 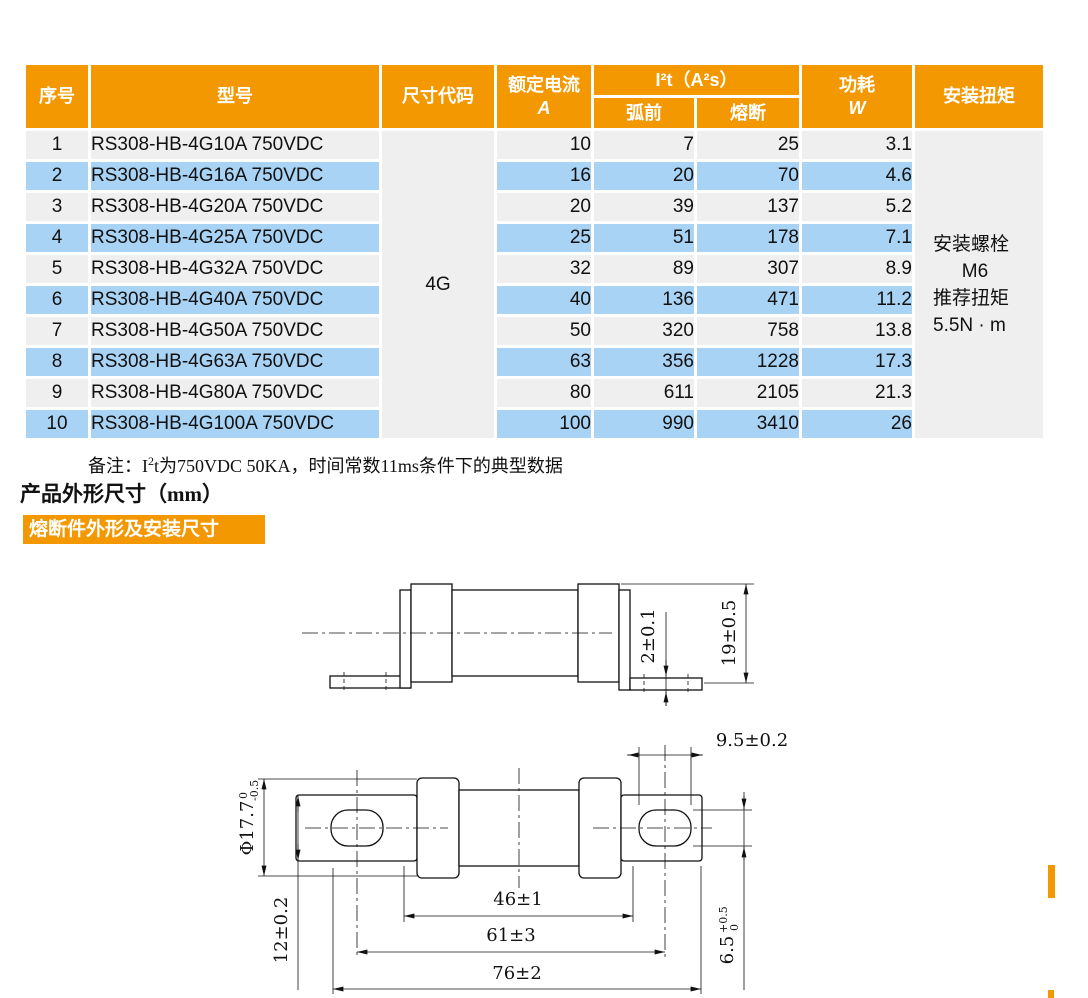 I want to click on cell-model: RS308-HB-4G16A 750VDC, so click(x=235, y=176).